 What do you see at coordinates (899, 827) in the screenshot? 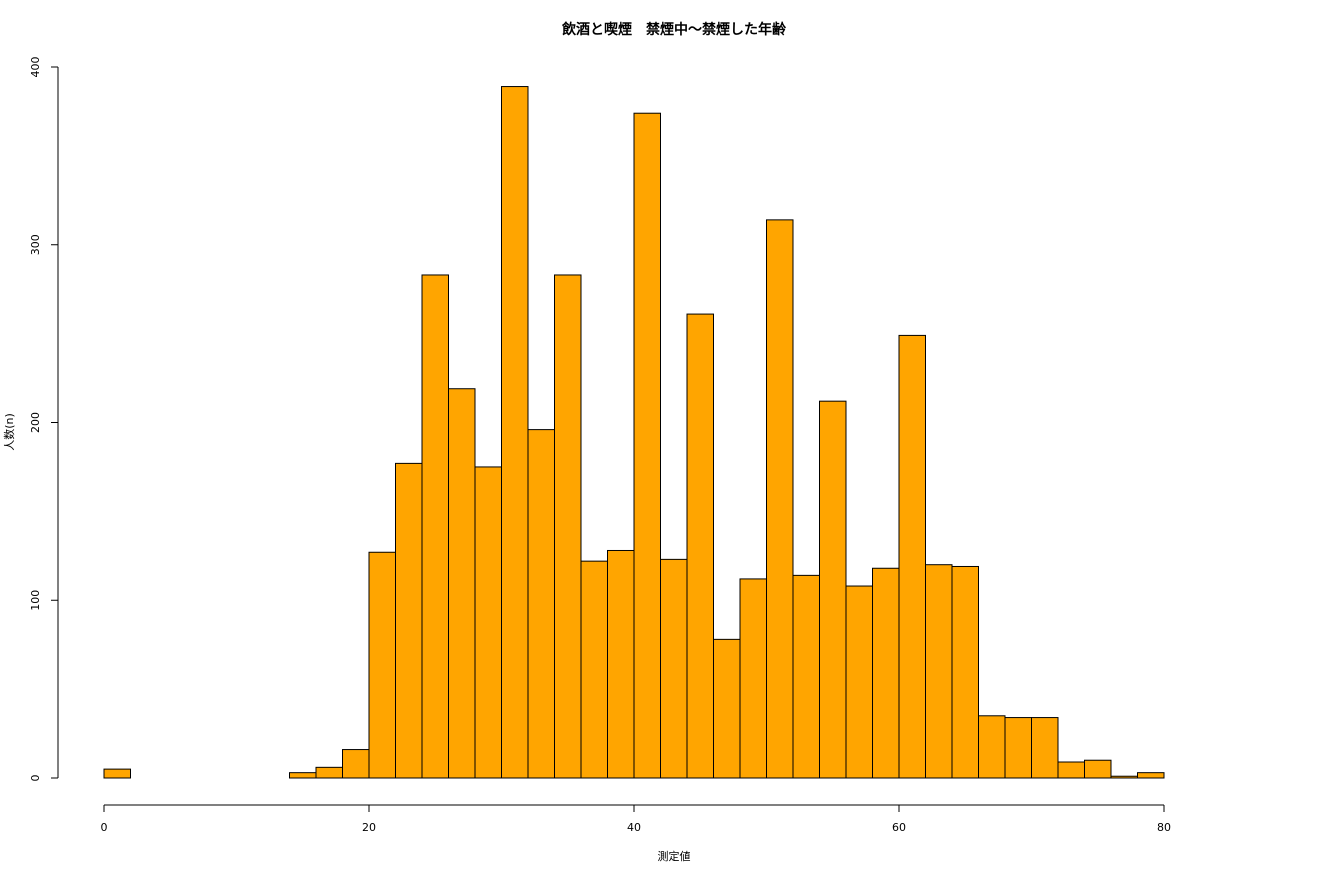
I see `x-tick-label: 60` at bounding box center [899, 827].